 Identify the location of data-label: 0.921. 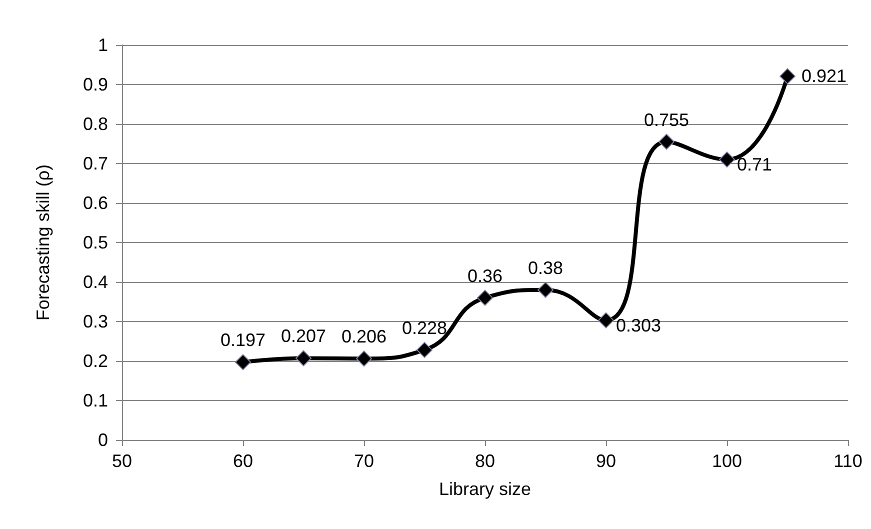
(824, 76).